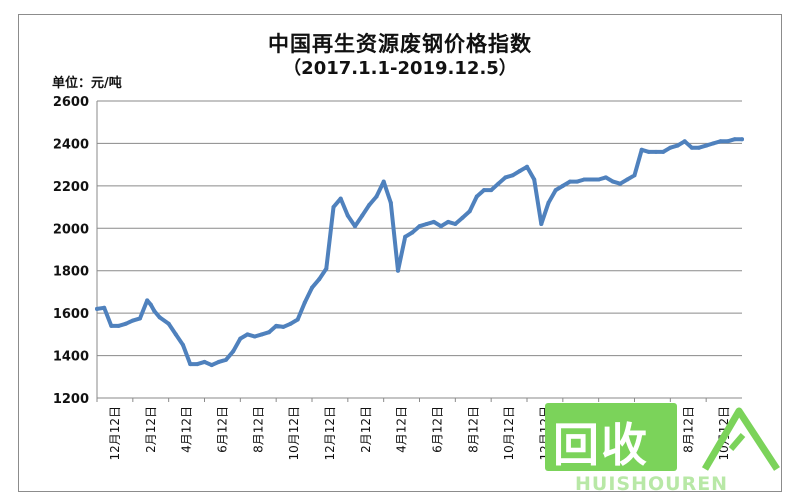 This screenshot has height=500, width=800. What do you see at coordinates (71, 357) in the screenshot?
I see `y-tick-label: 1400` at bounding box center [71, 357].